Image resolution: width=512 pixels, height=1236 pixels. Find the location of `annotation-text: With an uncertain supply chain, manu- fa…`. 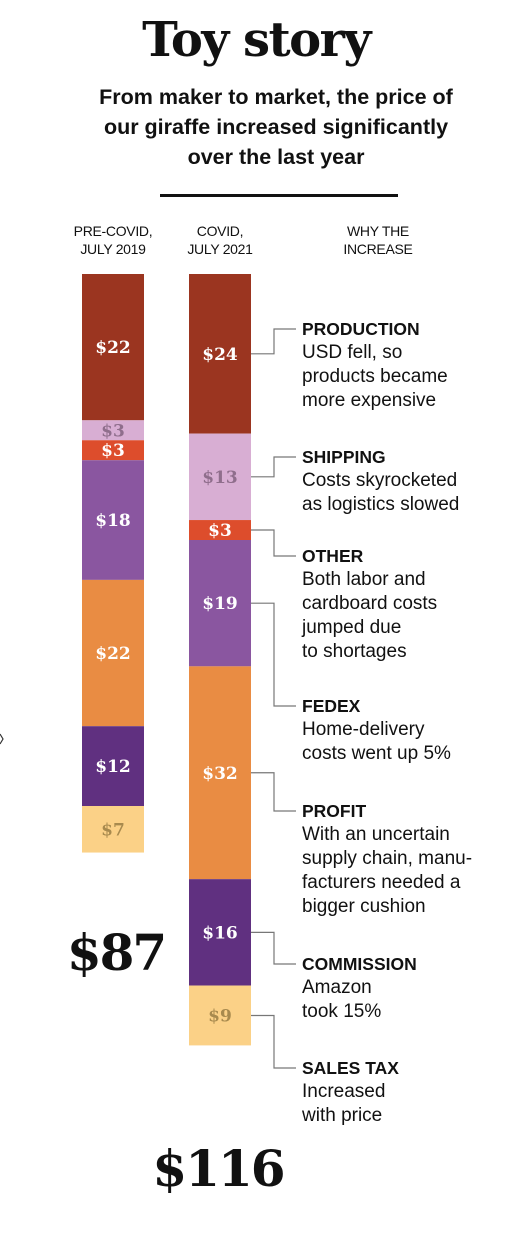

annotation-text: With an uncertain supply chain, manu- fa… is located at coordinates (387, 870).